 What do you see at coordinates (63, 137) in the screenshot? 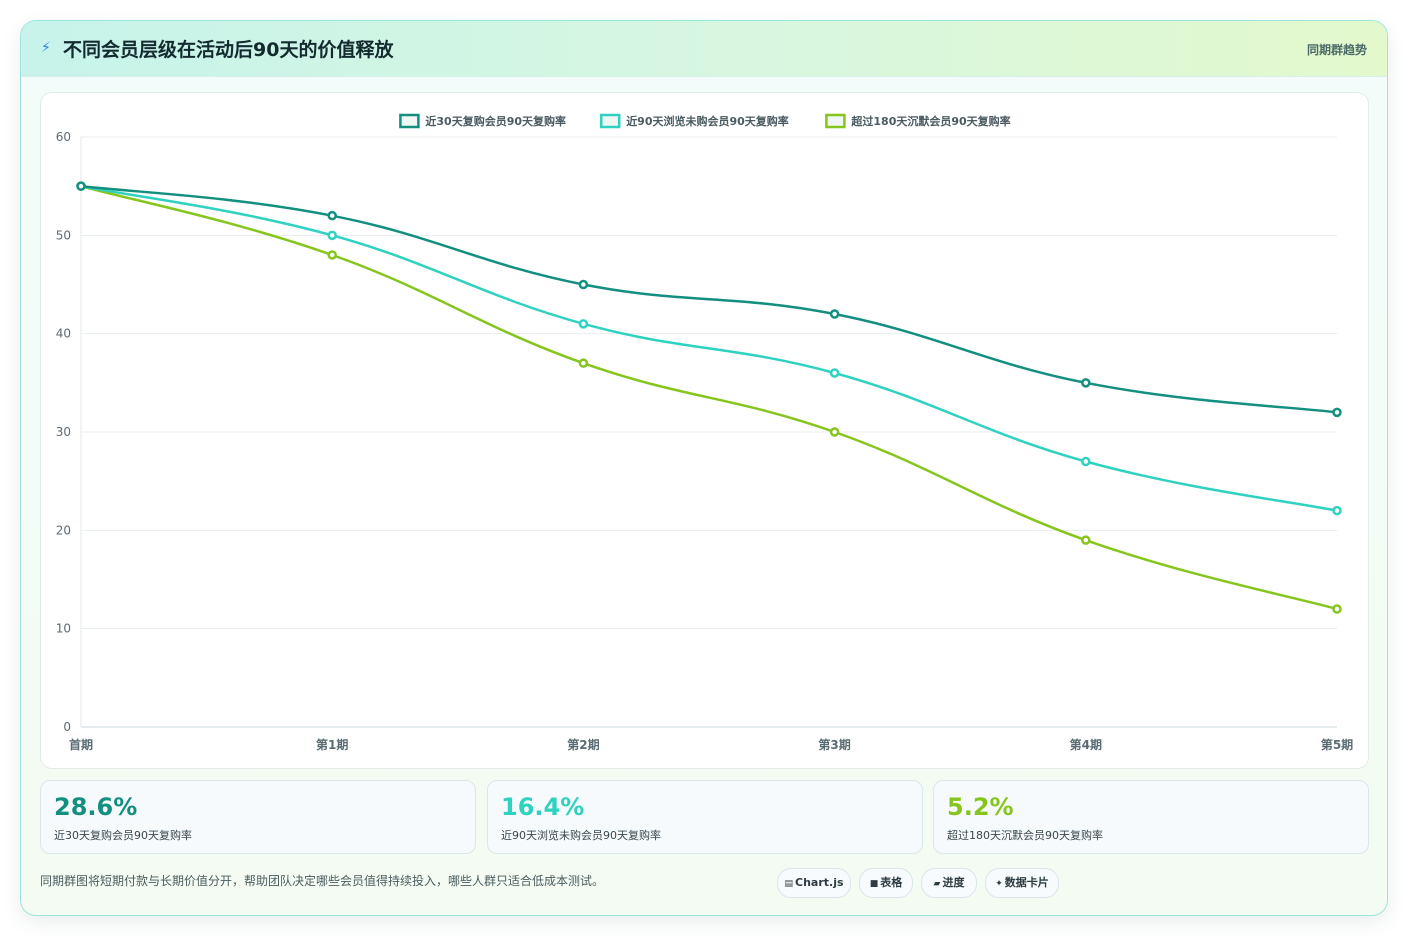
I see `y-tick-label: 60` at bounding box center [63, 137].